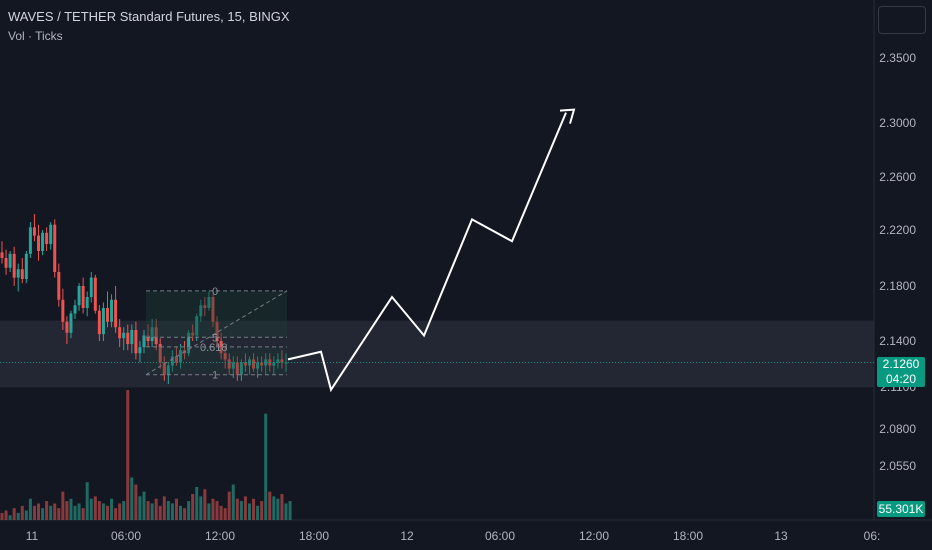 The height and width of the screenshot is (550, 932). Describe the element at coordinates (897, 429) in the screenshot. I see `y-tick-label: 2.0800` at that location.